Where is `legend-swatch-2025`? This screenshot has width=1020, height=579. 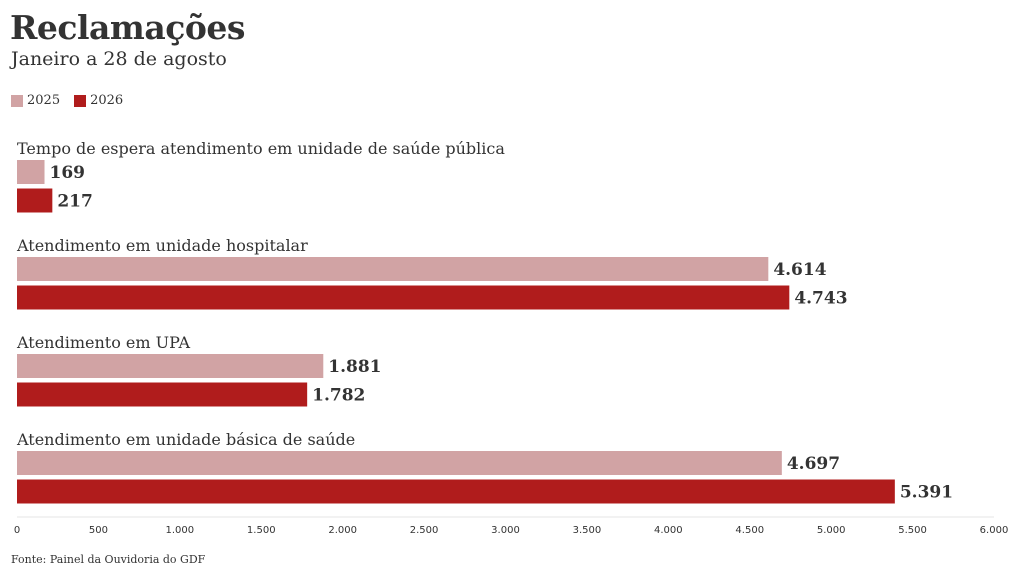 legend-swatch-2025 is located at coordinates (17, 100).